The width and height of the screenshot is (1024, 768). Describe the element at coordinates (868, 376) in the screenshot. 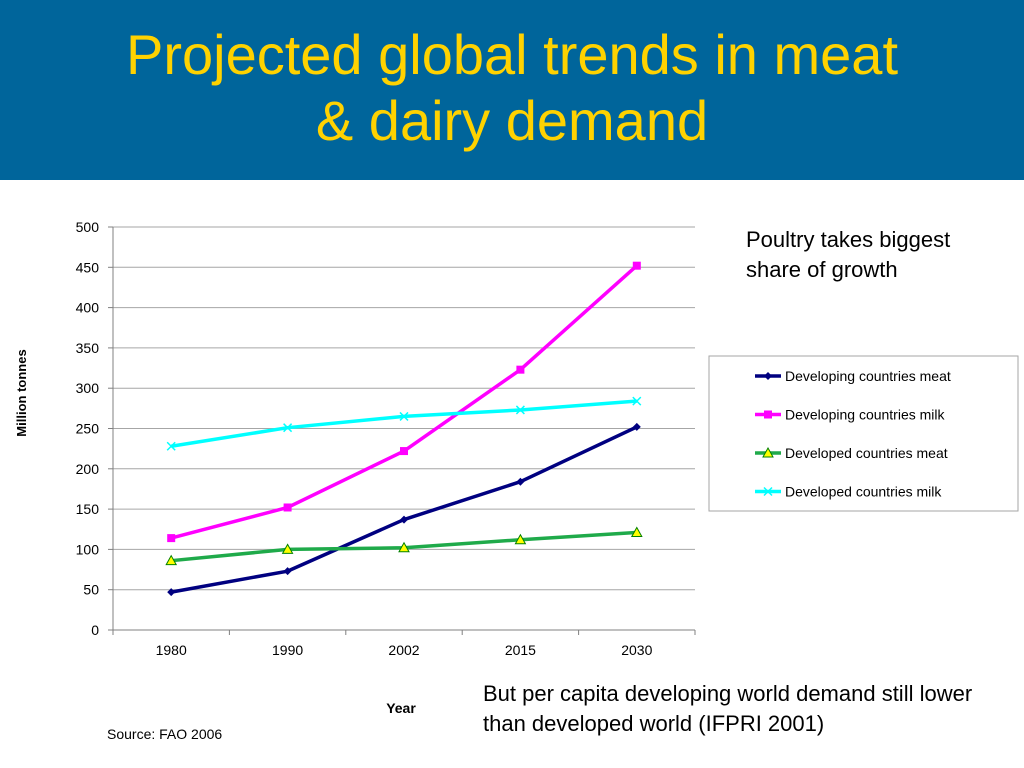

I see `legend-label: Developing countries meat` at that location.